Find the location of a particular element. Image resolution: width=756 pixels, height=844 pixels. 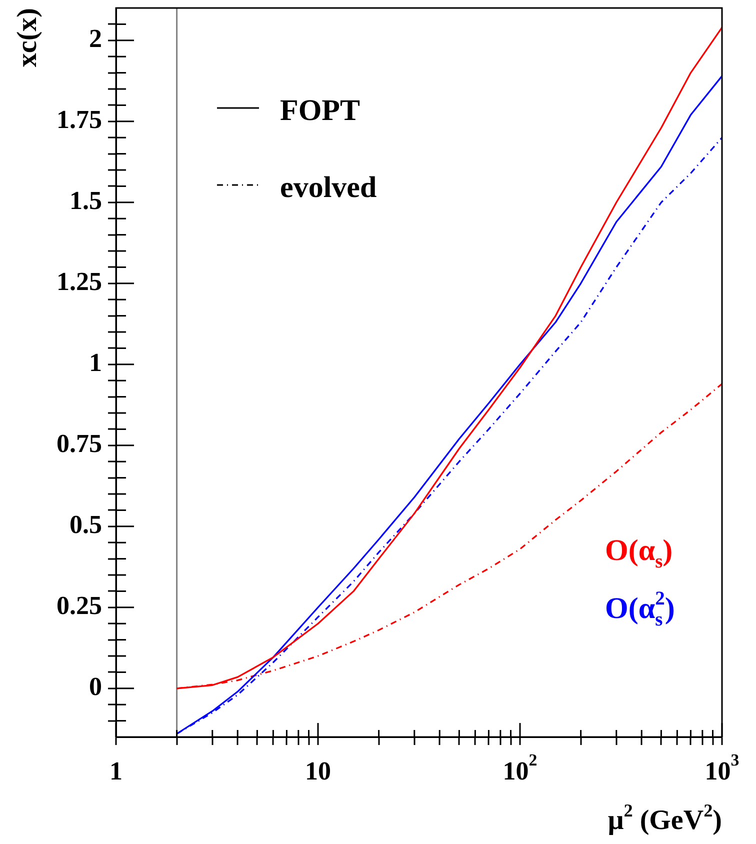

y-tick-label: 1 is located at coordinates (95, 363).